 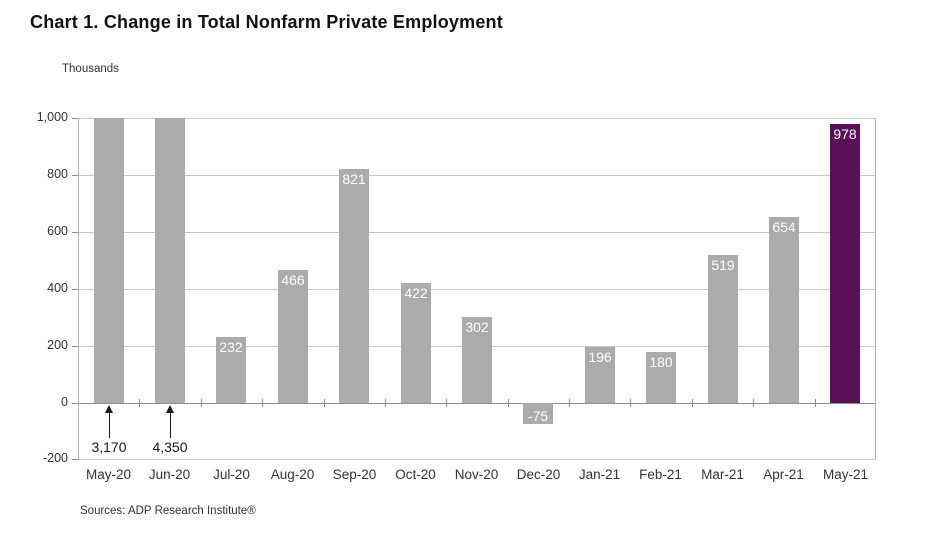 I want to click on x-axis-category-label: Oct-20, so click(x=415, y=474).